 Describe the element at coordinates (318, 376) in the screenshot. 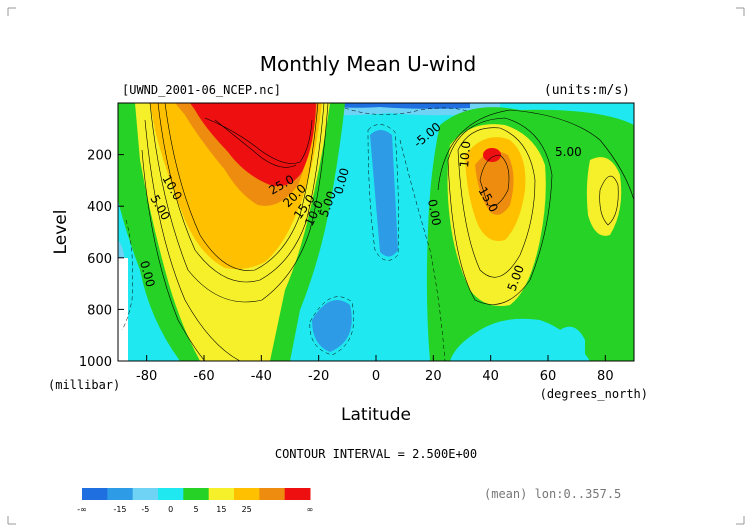

I see `x-tick-label: -20` at that location.